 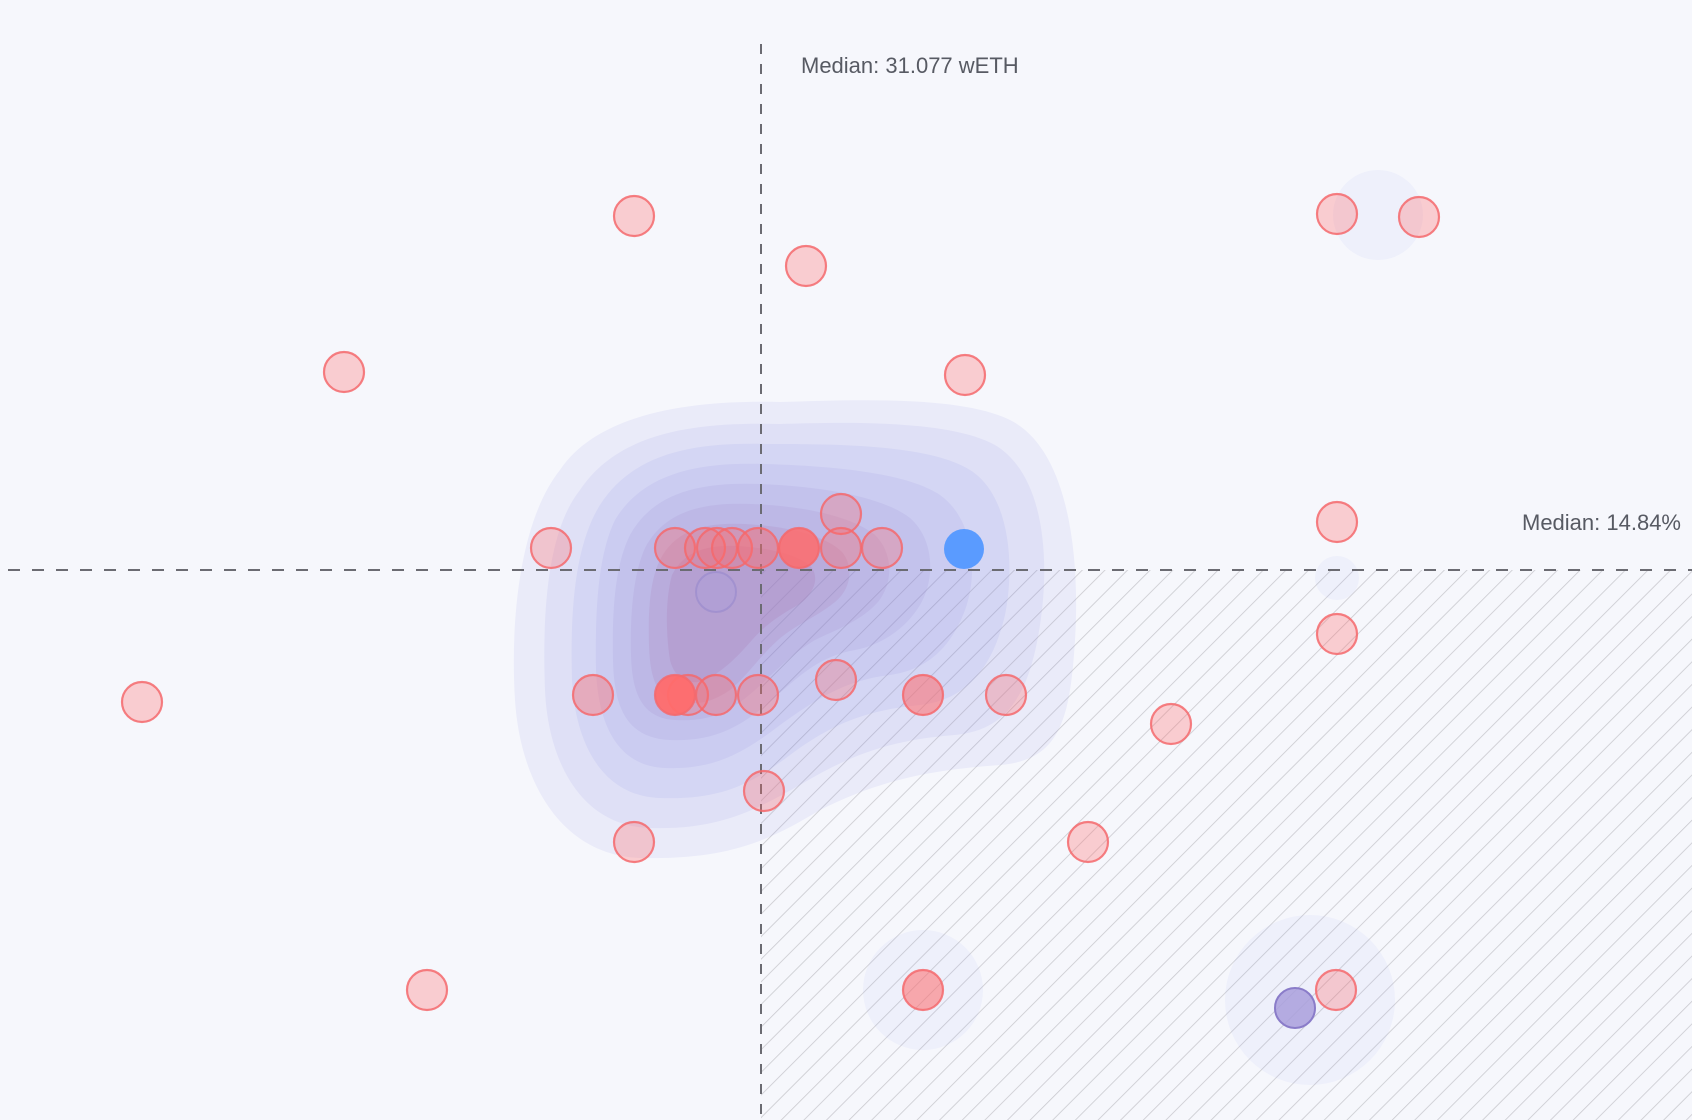 What do you see at coordinates (1601, 522) in the screenshot?
I see `median-y-label: Median: 14.84%` at bounding box center [1601, 522].